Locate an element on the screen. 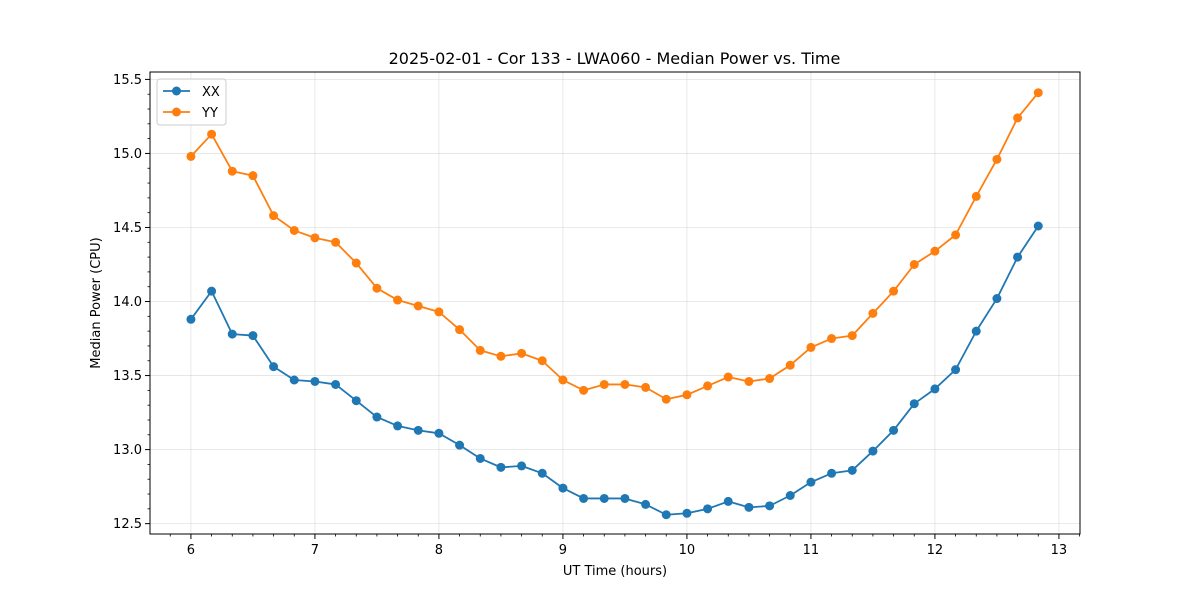 The height and width of the screenshot is (600, 1200). y-tick-label: 13.0 is located at coordinates (127, 450).